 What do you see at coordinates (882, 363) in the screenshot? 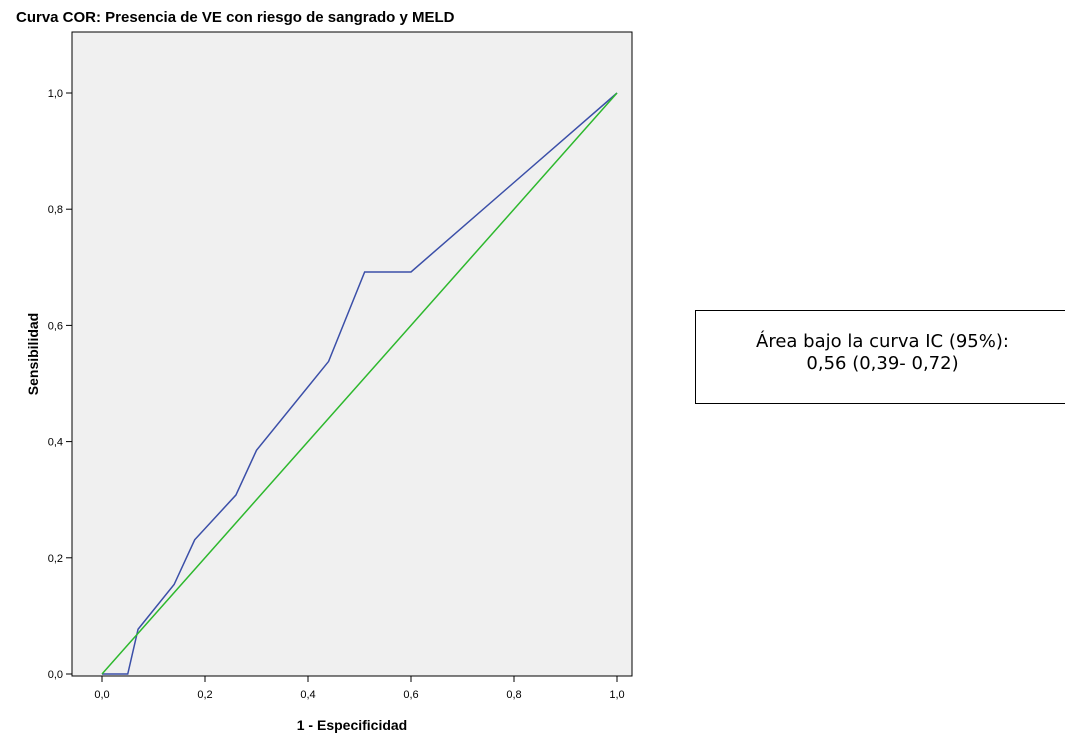
I see `auc-annotation-line2: 0,56 (0,39- 0,72)` at bounding box center [882, 363].